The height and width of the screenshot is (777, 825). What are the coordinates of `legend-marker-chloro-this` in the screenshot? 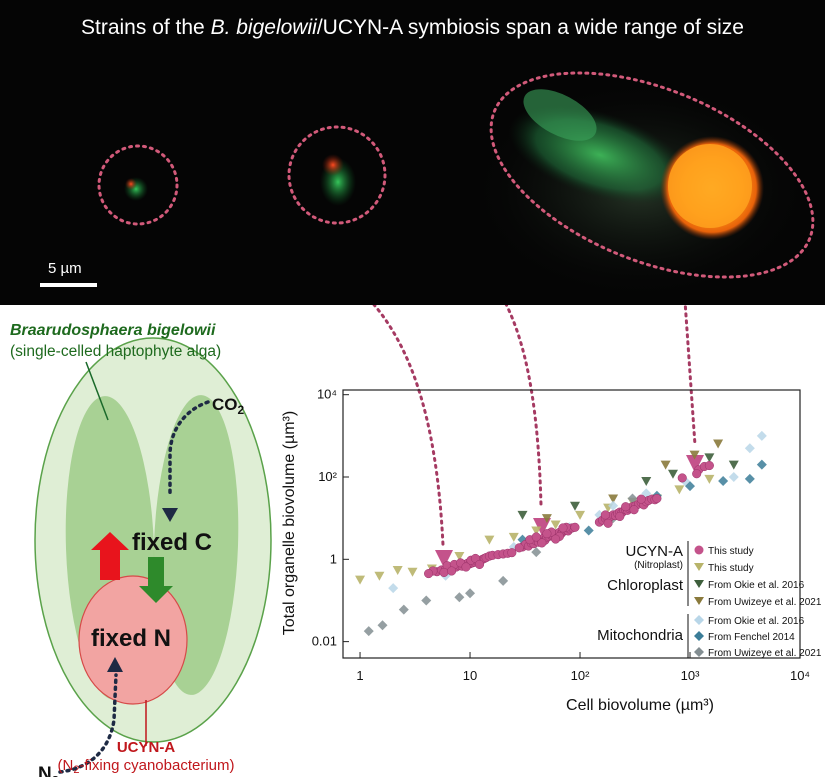 It's located at (699, 567).